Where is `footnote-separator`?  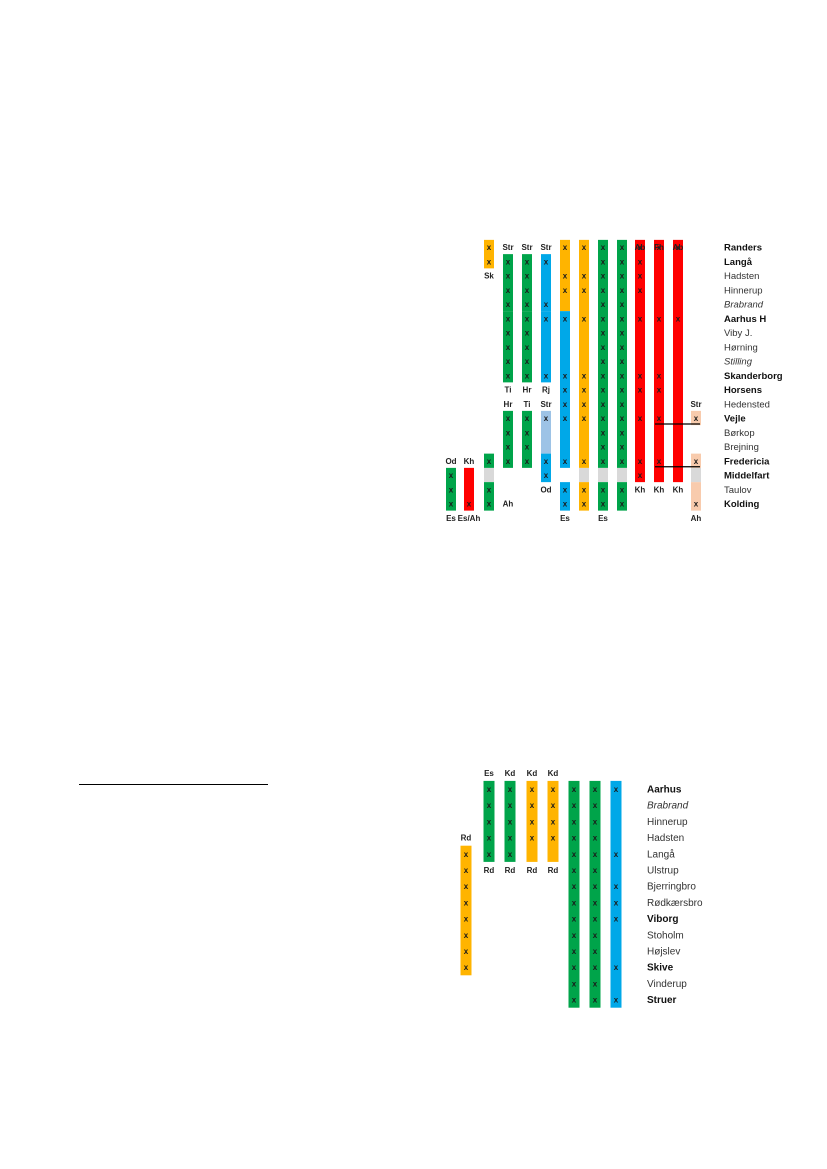
footnote-separator is located at coordinates (173, 784).